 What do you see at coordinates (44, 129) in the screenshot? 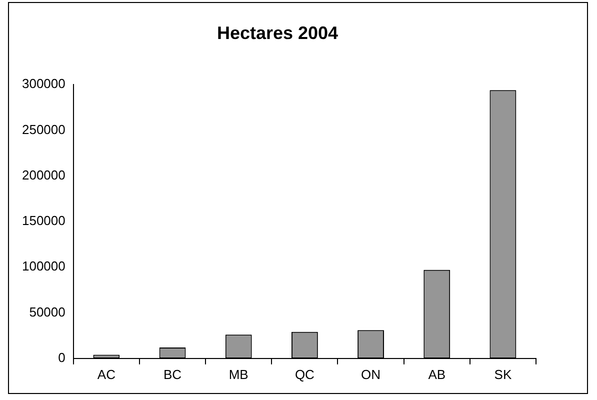
I see `y-tick-label: 250000` at bounding box center [44, 129].